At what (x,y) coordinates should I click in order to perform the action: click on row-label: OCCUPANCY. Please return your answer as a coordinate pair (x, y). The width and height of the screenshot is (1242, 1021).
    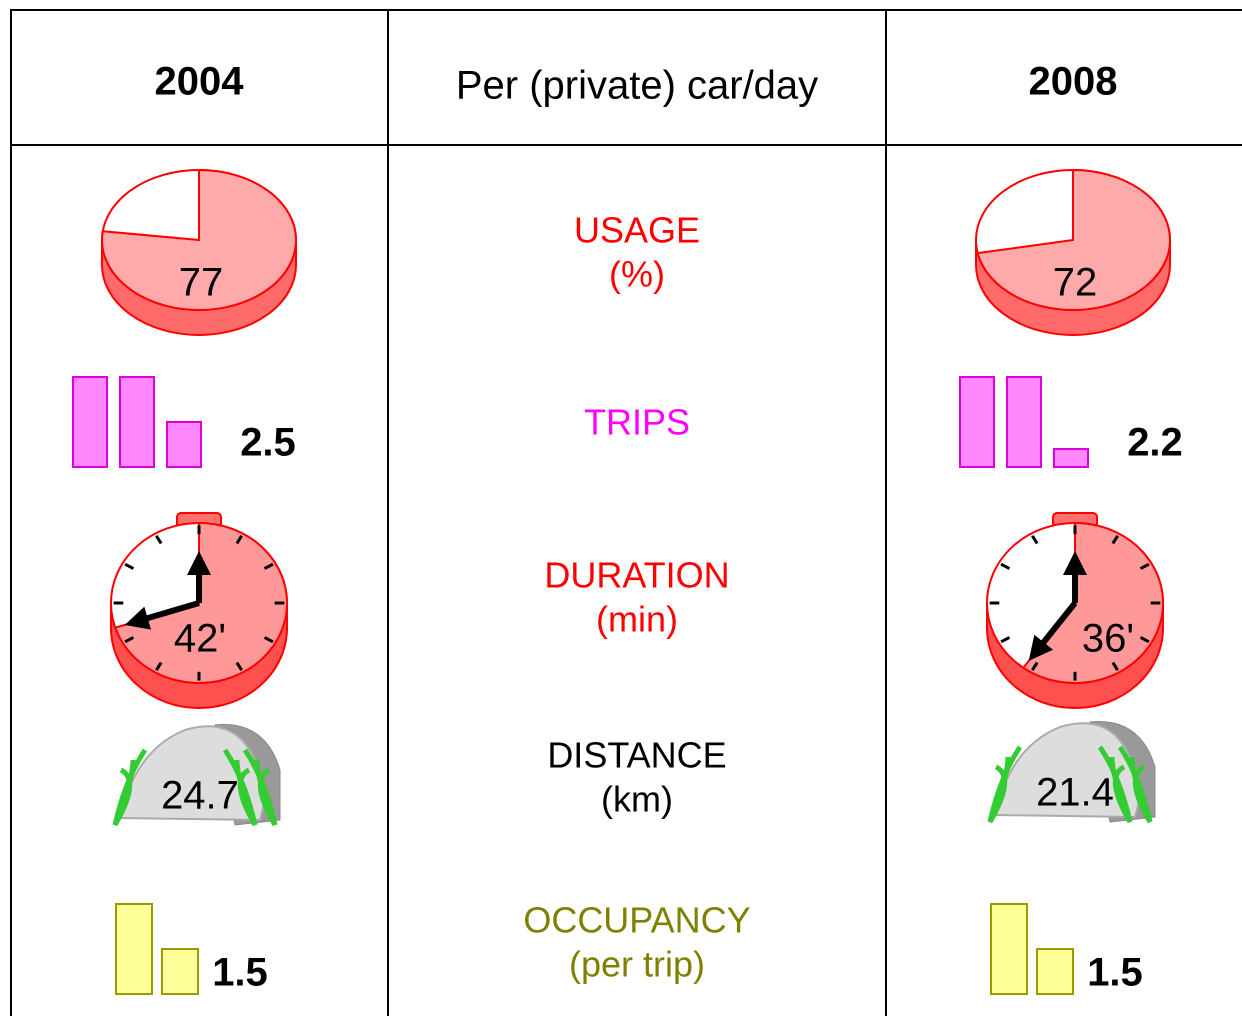
    Looking at the image, I should click on (636, 920).